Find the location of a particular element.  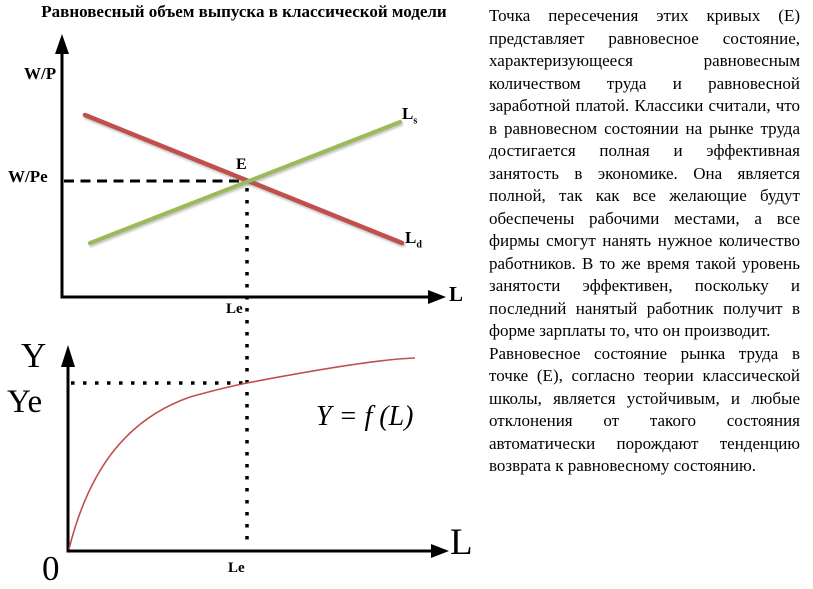

output-x-axis-label: L is located at coordinates (461, 542).